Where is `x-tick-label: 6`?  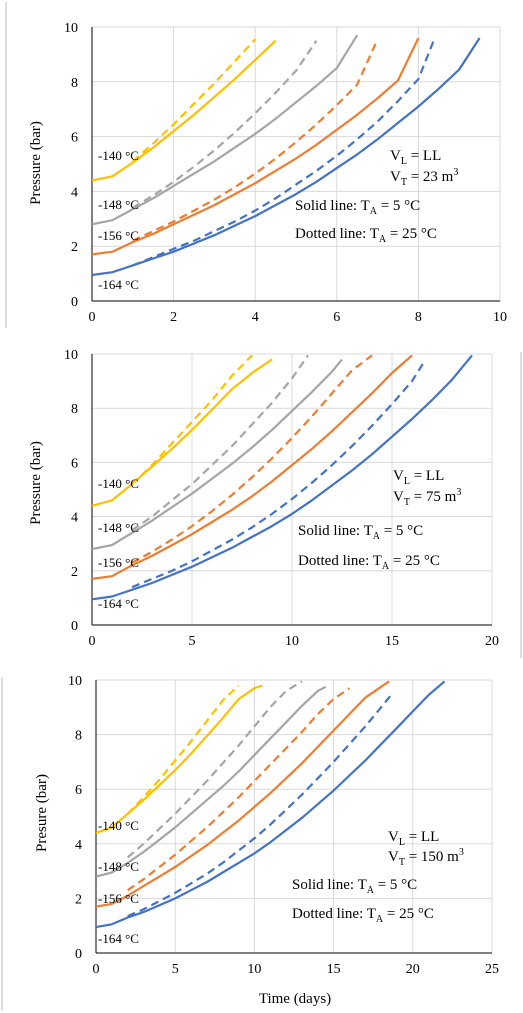
x-tick-label: 6 is located at coordinates (336, 317).